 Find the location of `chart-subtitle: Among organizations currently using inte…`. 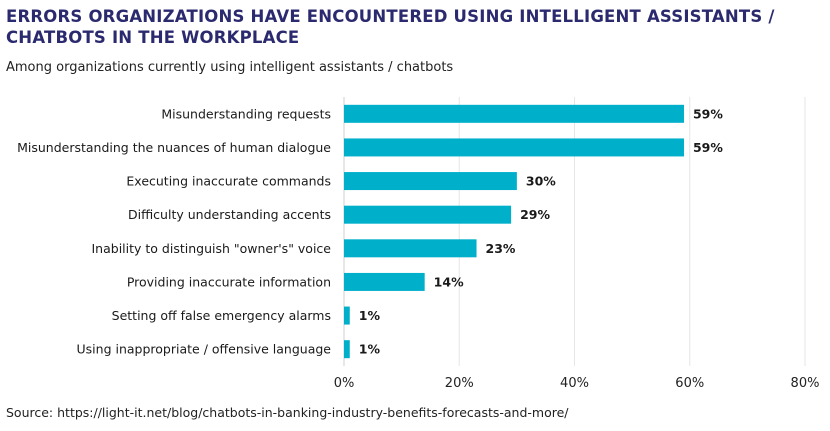

chart-subtitle: Among organizations currently using inte… is located at coordinates (230, 67).